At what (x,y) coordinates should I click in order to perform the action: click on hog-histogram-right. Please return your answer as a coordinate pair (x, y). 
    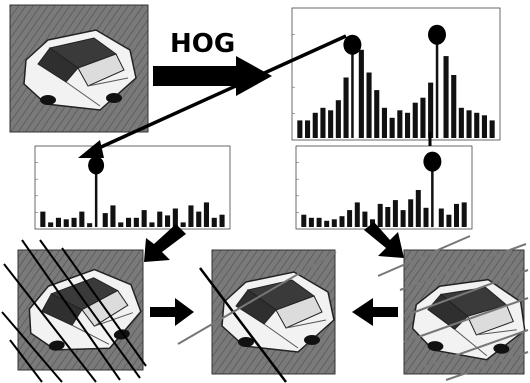
    Looking at the image, I should click on (384, 187).